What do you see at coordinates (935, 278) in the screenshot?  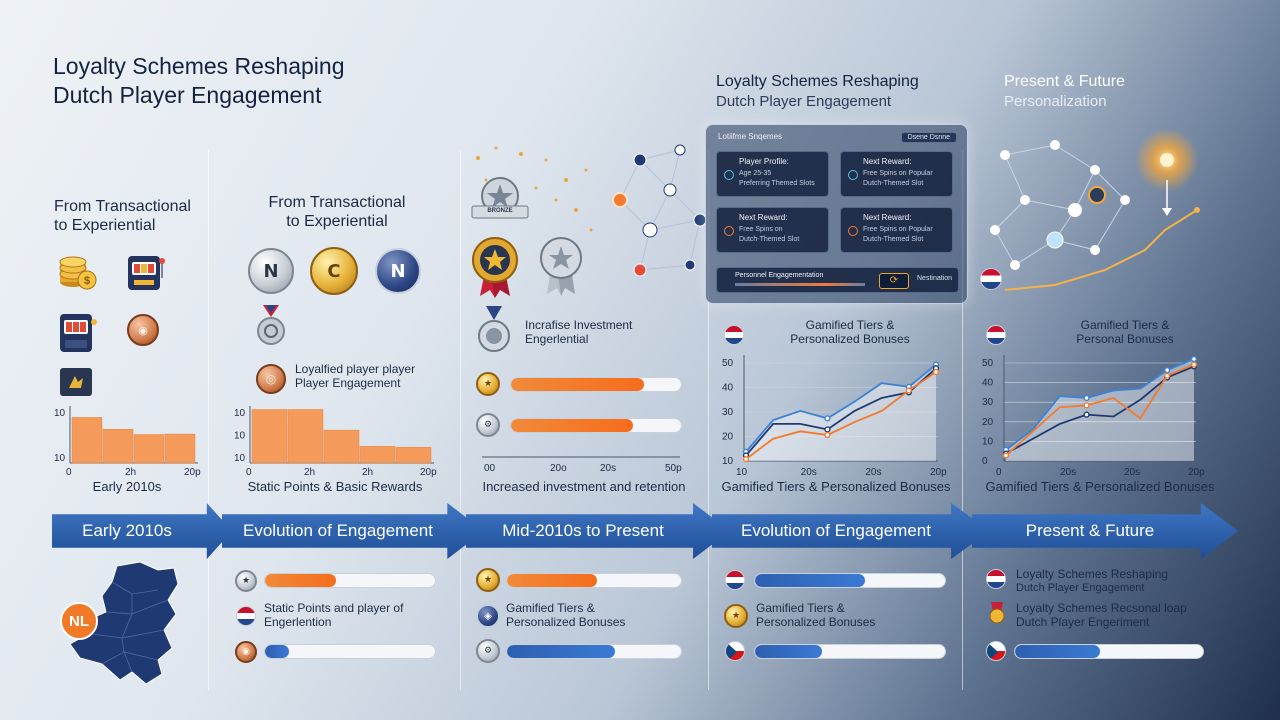 I see `engagement-strip-button: Nestination` at bounding box center [935, 278].